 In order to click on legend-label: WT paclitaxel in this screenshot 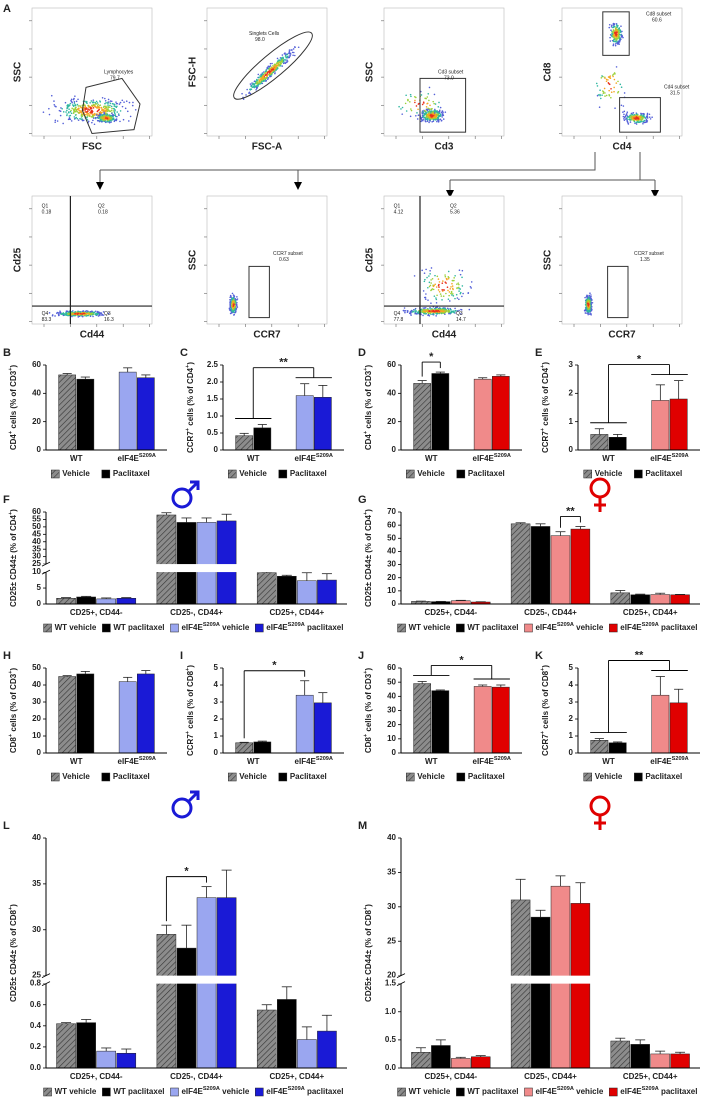, I will do `click(138, 1091)`.